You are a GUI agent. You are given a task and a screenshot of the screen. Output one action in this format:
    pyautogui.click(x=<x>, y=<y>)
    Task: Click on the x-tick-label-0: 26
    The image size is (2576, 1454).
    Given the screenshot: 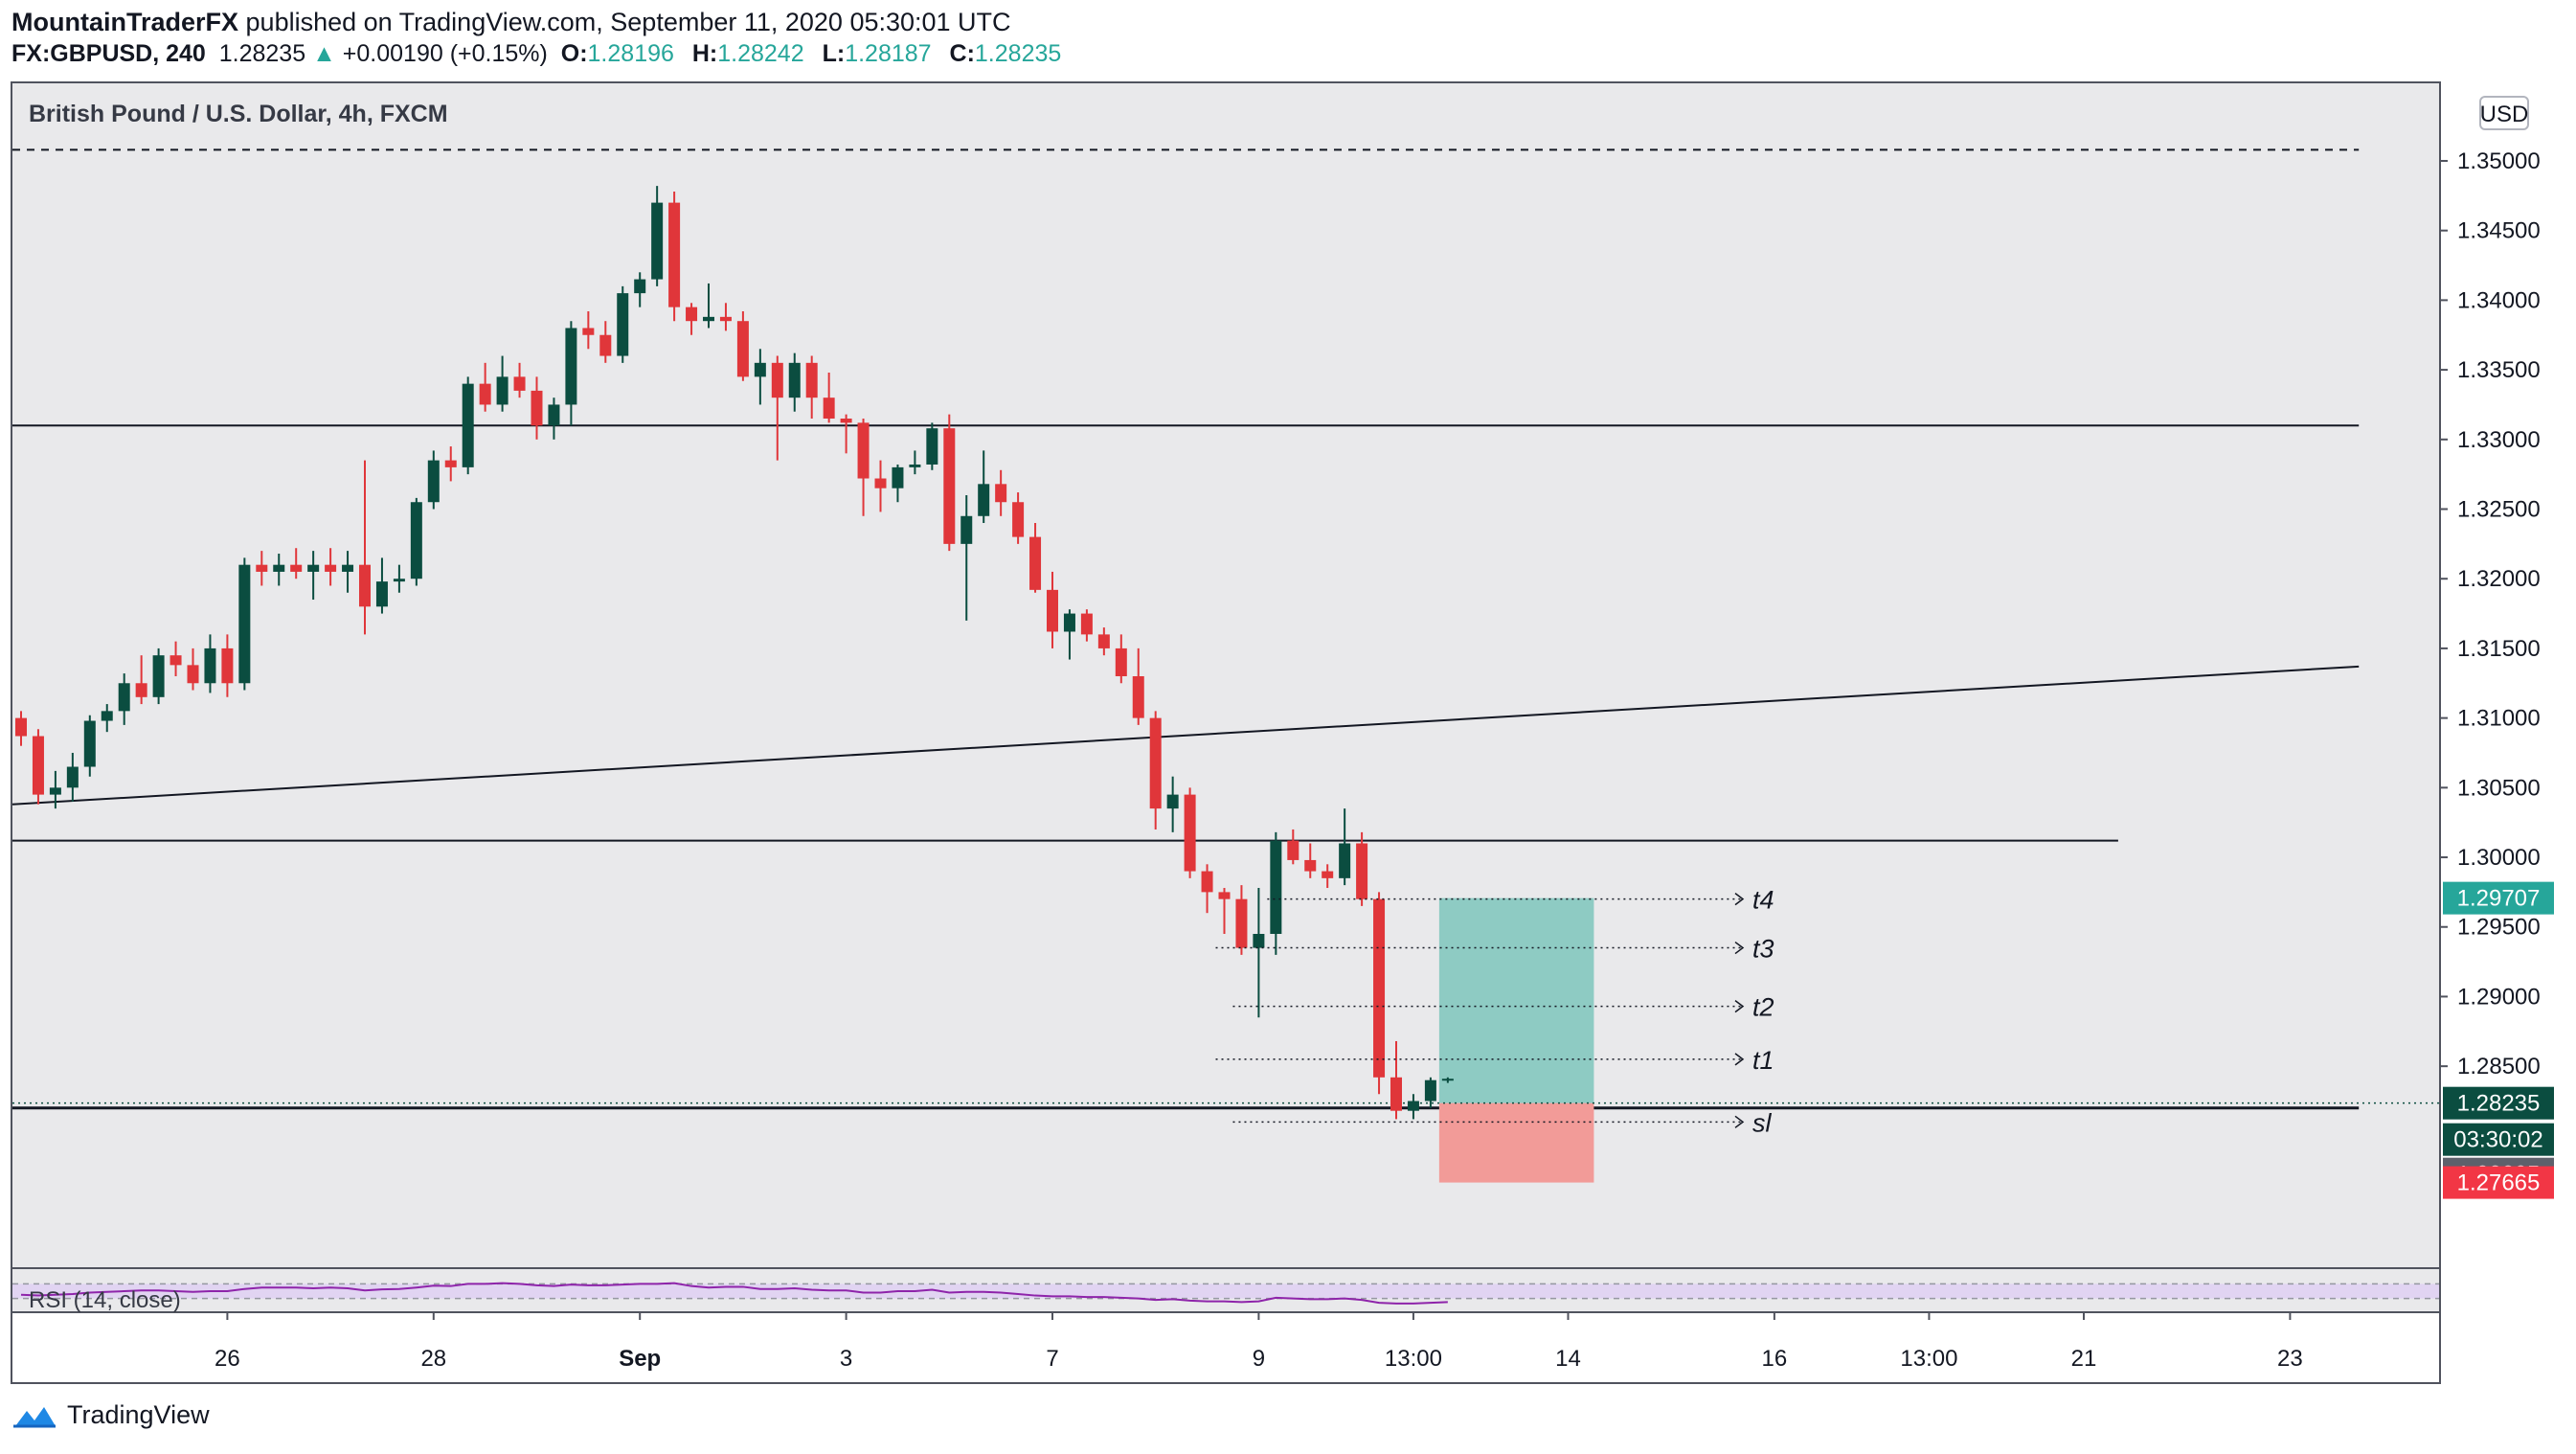 What is the action you would take?
    pyautogui.click(x=227, y=1359)
    